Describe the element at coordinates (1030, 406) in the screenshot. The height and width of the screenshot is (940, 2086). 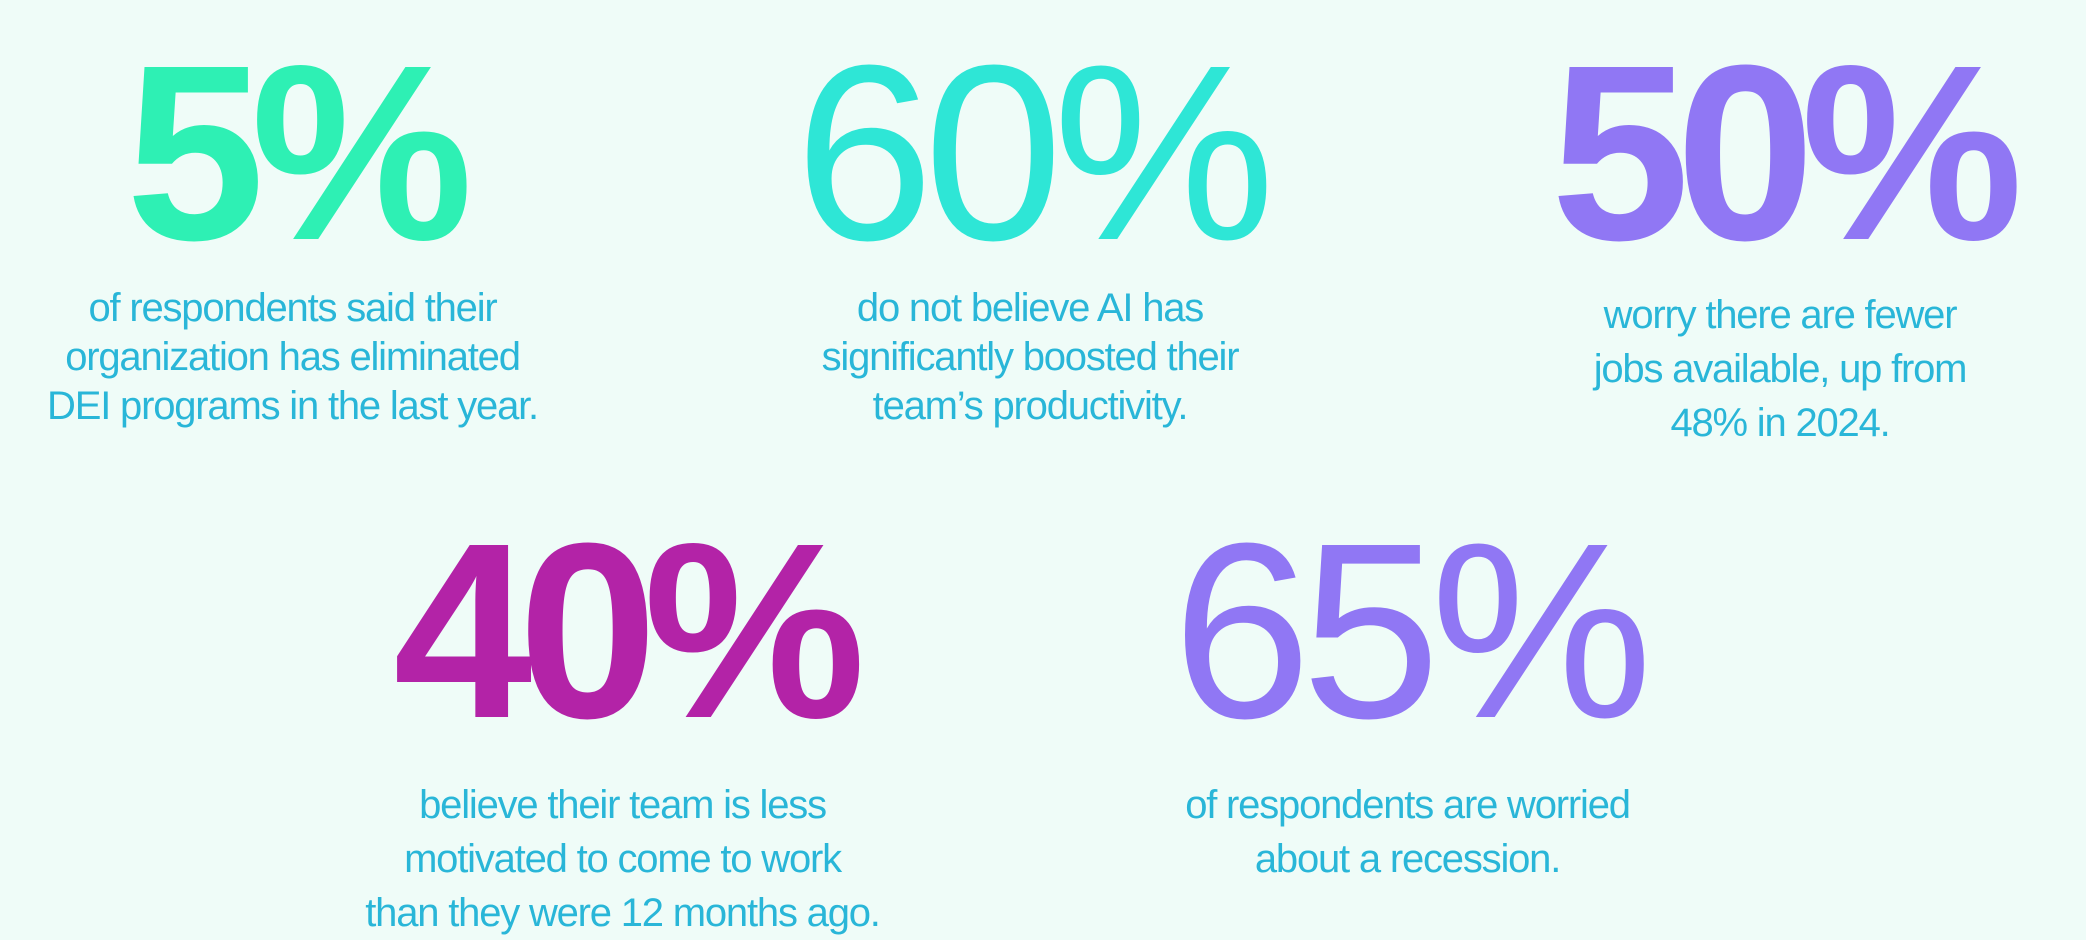
I see `stat-description-line: team’s productivity.` at that location.